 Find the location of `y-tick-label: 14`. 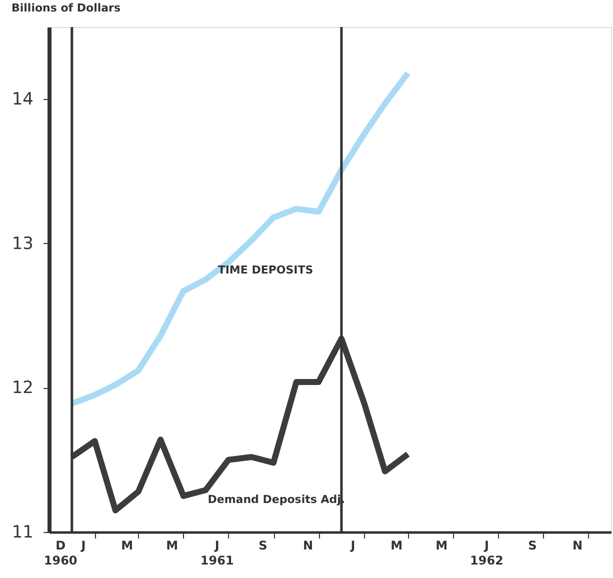

y-tick-label: 14 is located at coordinates (23, 100).